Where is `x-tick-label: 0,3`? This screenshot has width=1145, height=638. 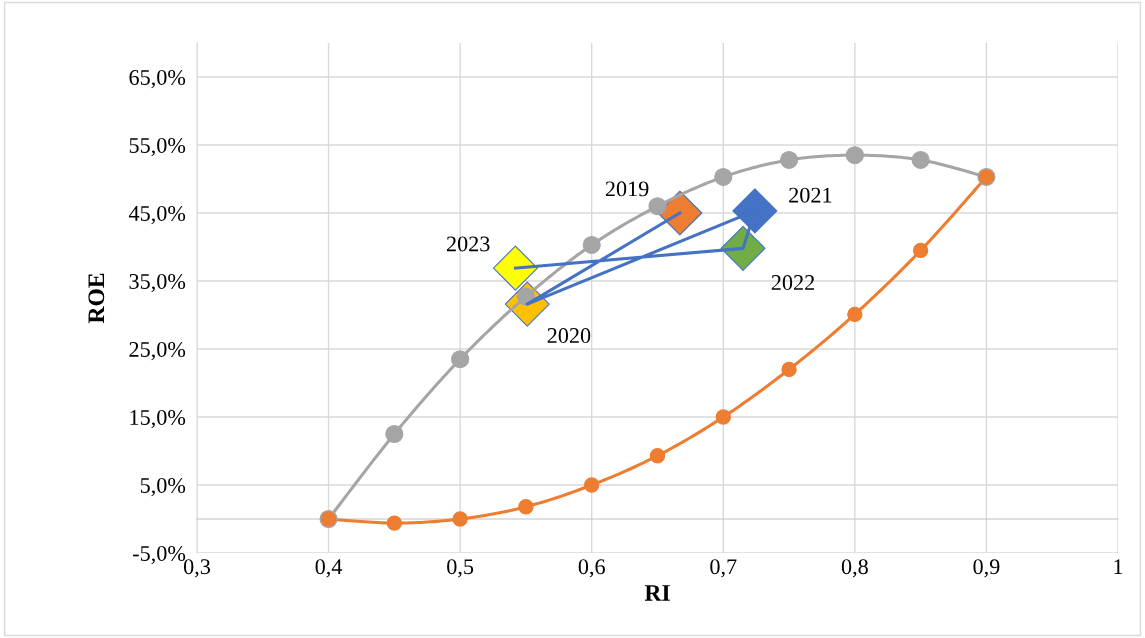 x-tick-label: 0,3 is located at coordinates (197, 568).